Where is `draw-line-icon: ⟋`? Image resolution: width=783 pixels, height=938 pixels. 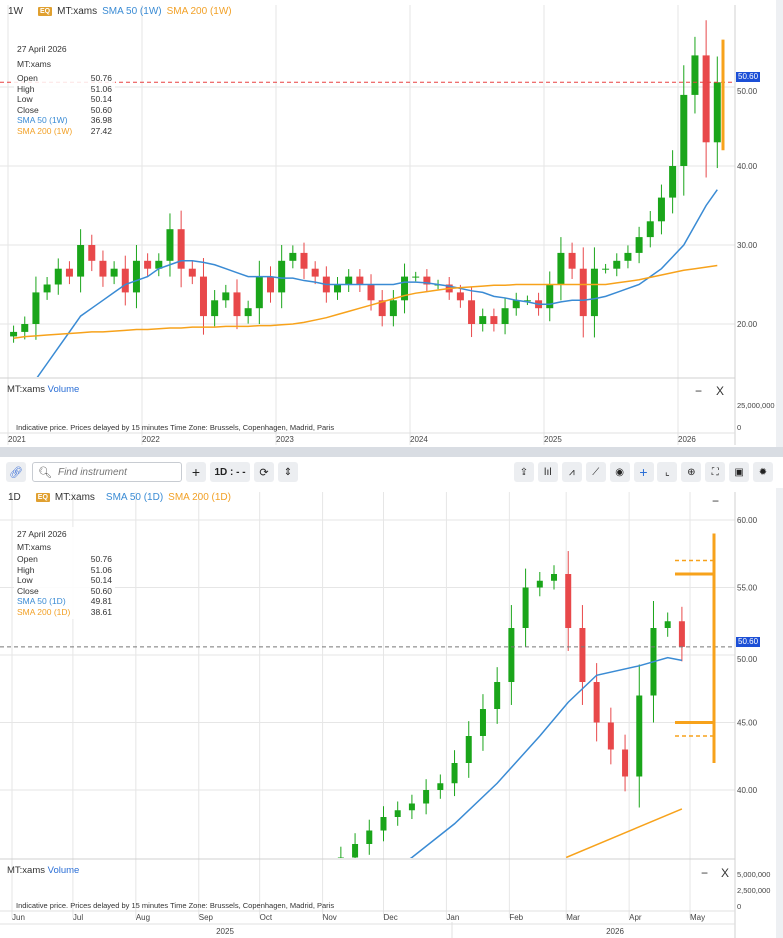
draw-line-icon: ⟋ is located at coordinates (596, 472).